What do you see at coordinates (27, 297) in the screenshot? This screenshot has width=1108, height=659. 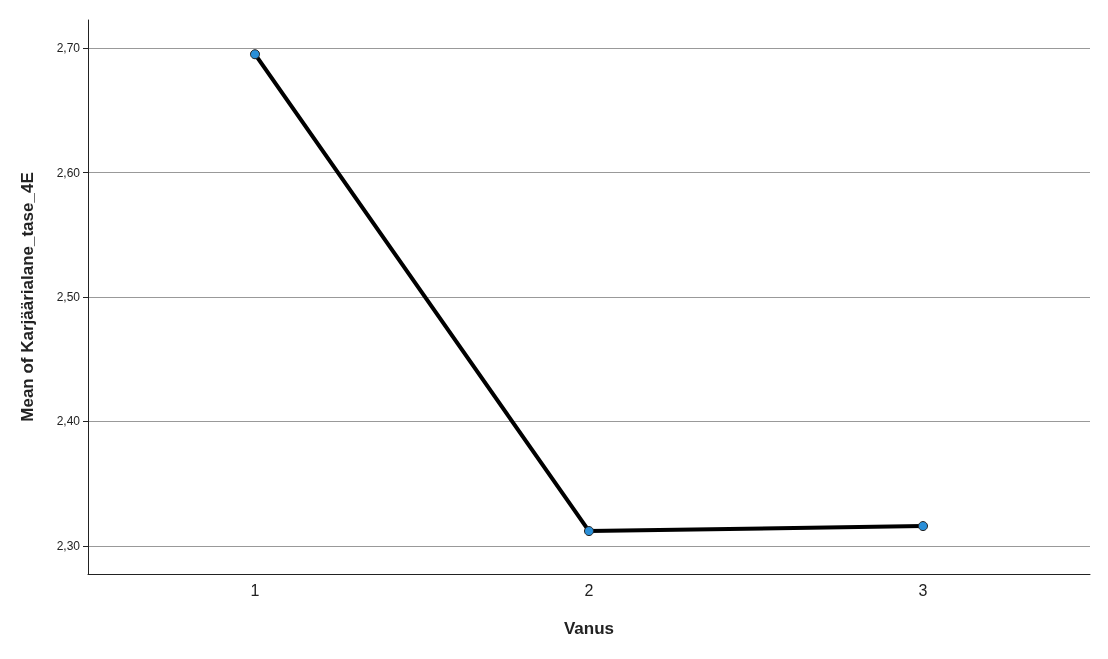 I see `y-axis-title: Mean of Karjäärialane_tase_4E` at bounding box center [27, 297].